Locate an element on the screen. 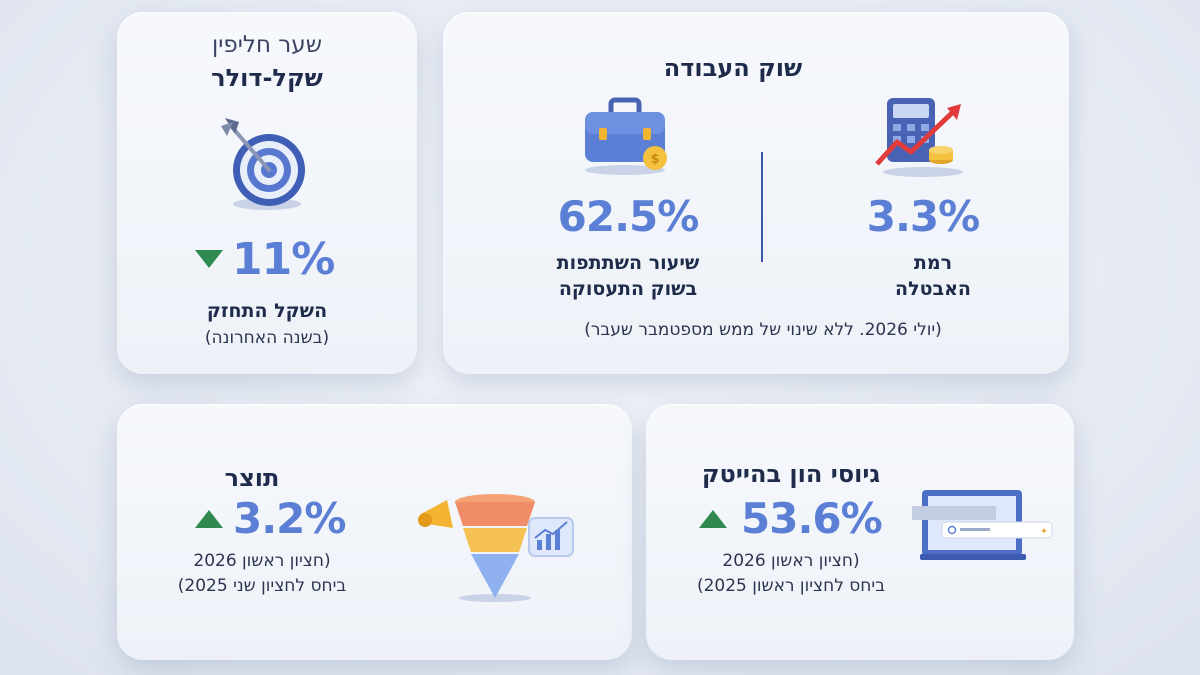  product-note-line1: (חציון ראשון 2026 is located at coordinates (262, 561).